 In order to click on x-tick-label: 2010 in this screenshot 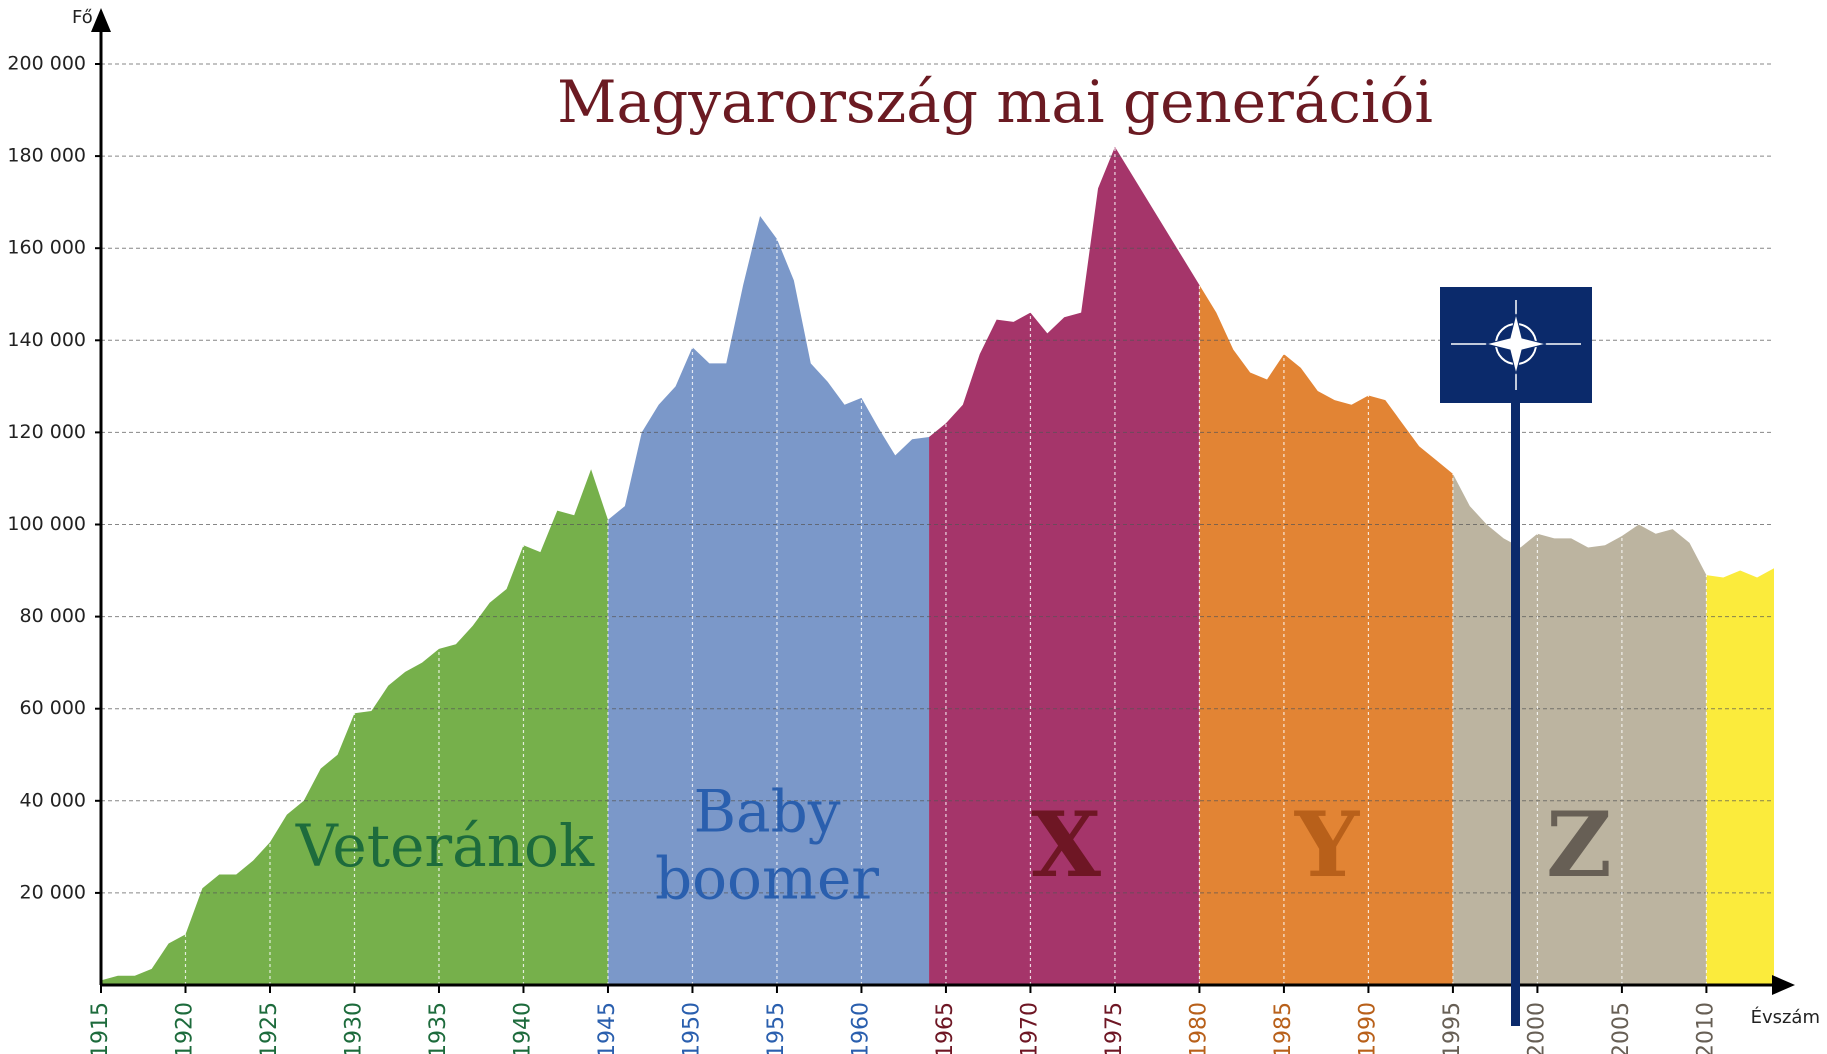, I will do `click(1705, 1028)`.